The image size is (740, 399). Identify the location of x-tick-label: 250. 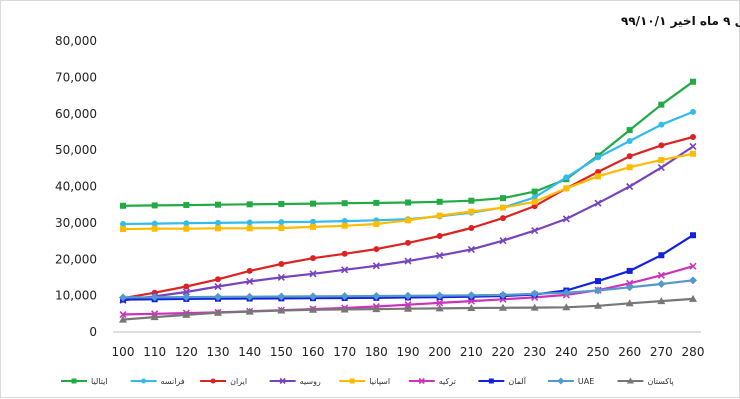
(598, 352).